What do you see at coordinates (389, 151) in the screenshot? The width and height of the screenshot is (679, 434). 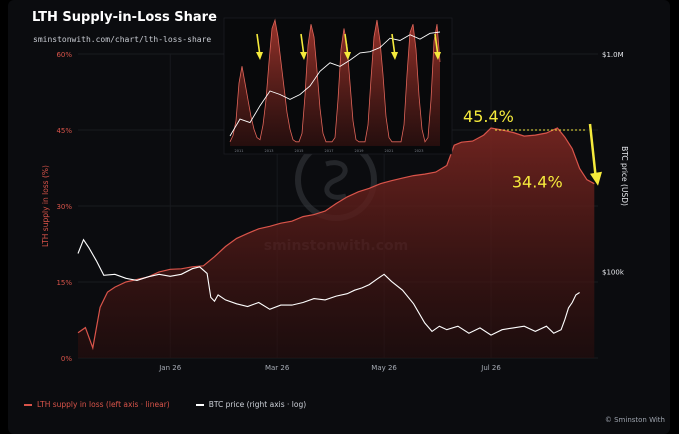 I see `inset-x-tick: 2021` at bounding box center [389, 151].